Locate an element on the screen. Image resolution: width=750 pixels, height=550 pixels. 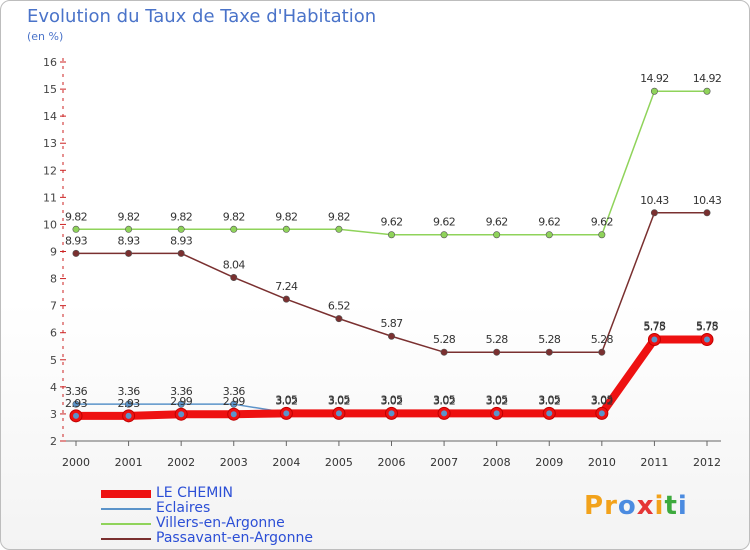
x-tick-label: 2008 is located at coordinates (497, 462).